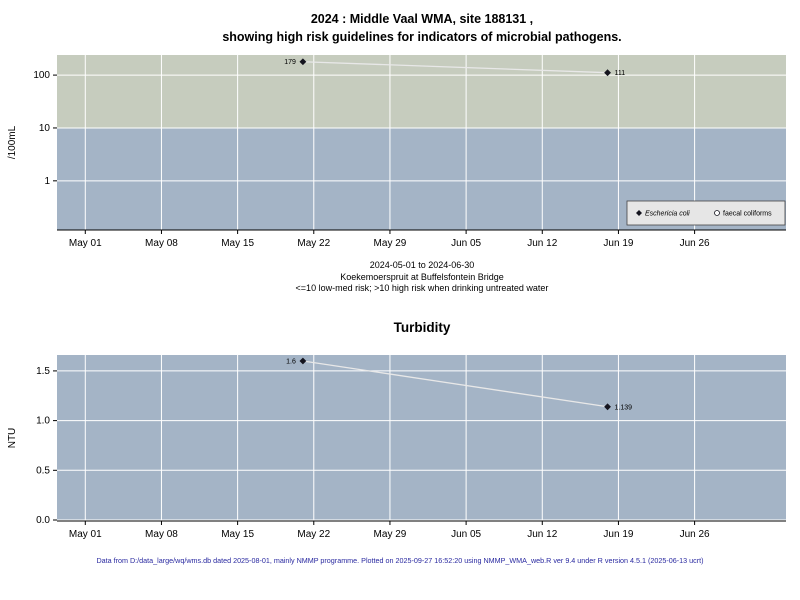  Describe the element at coordinates (43, 371) in the screenshot. I see `y-tick-label: 1.5` at that location.